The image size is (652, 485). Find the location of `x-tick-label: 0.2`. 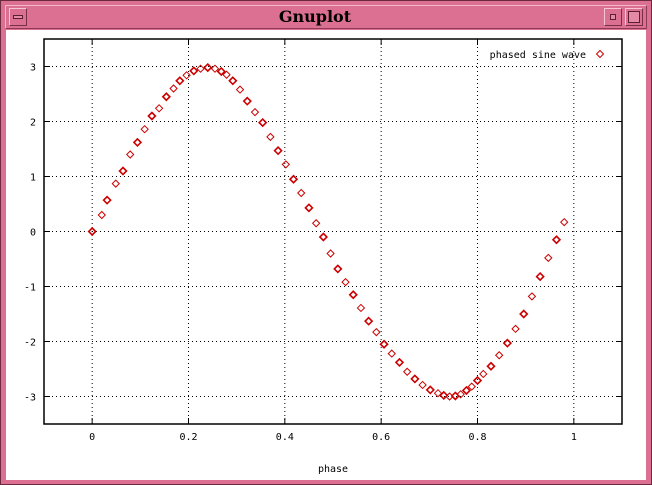

x-tick-label: 0.2 is located at coordinates (188, 437).